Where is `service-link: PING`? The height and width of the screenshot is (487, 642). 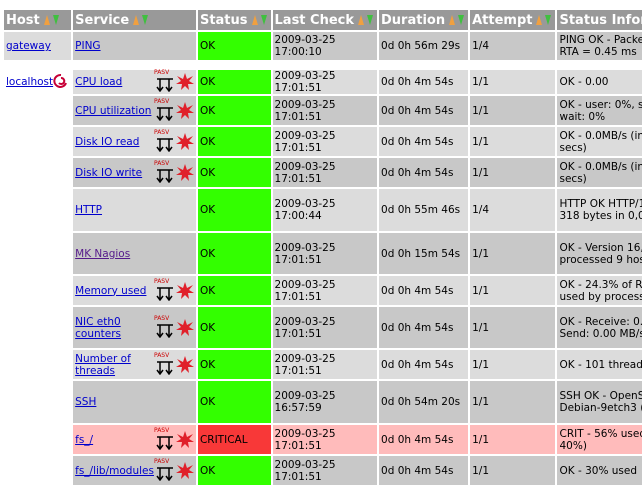
service-link: PING is located at coordinates (88, 46).